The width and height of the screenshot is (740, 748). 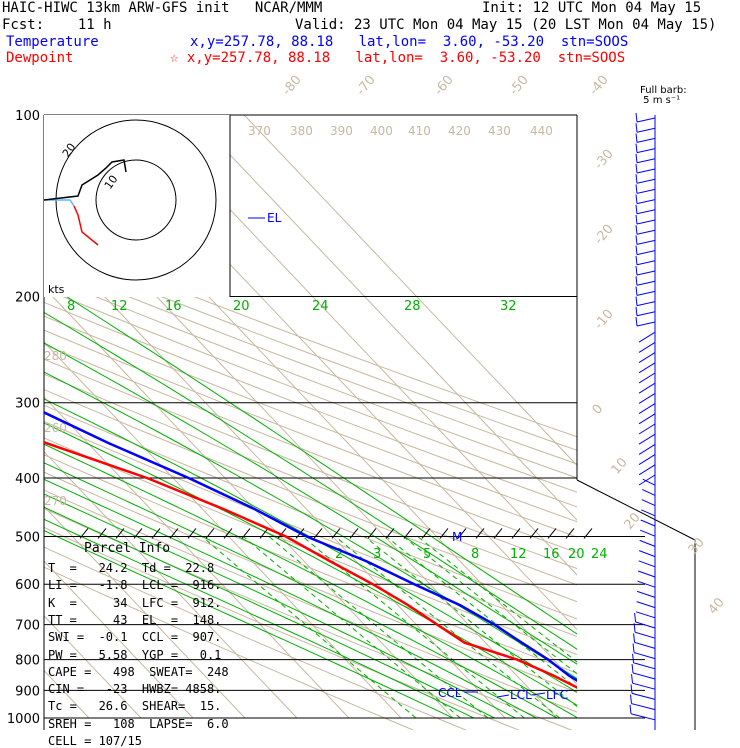 I want to click on barb-scale-label: Full barb: 5 m s⁻¹, so click(x=663, y=95).